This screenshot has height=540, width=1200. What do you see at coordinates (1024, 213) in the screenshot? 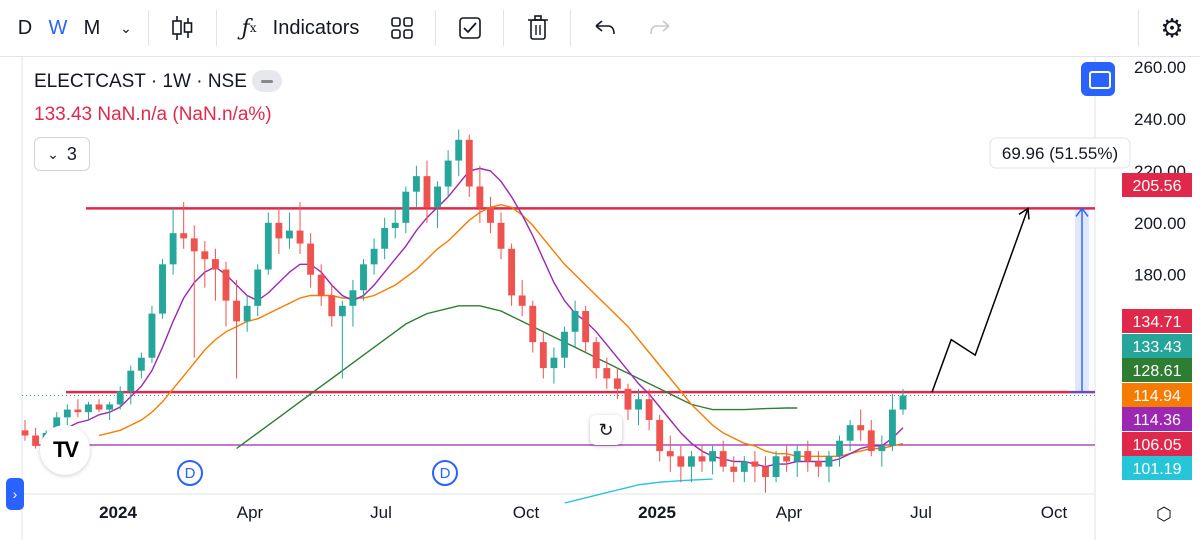
I see `projection-arrowhead` at bounding box center [1024, 213].